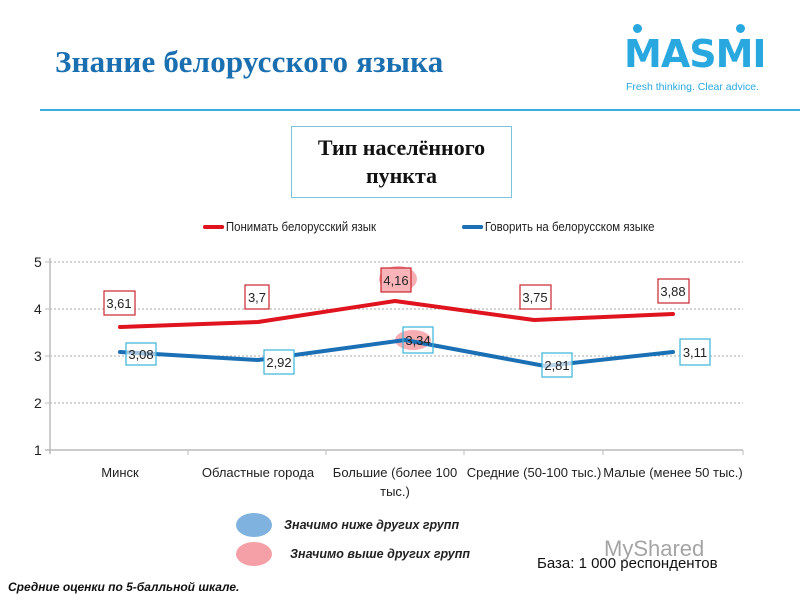  What do you see at coordinates (637, 28) in the screenshot?
I see `logo-dot-left` at bounding box center [637, 28].